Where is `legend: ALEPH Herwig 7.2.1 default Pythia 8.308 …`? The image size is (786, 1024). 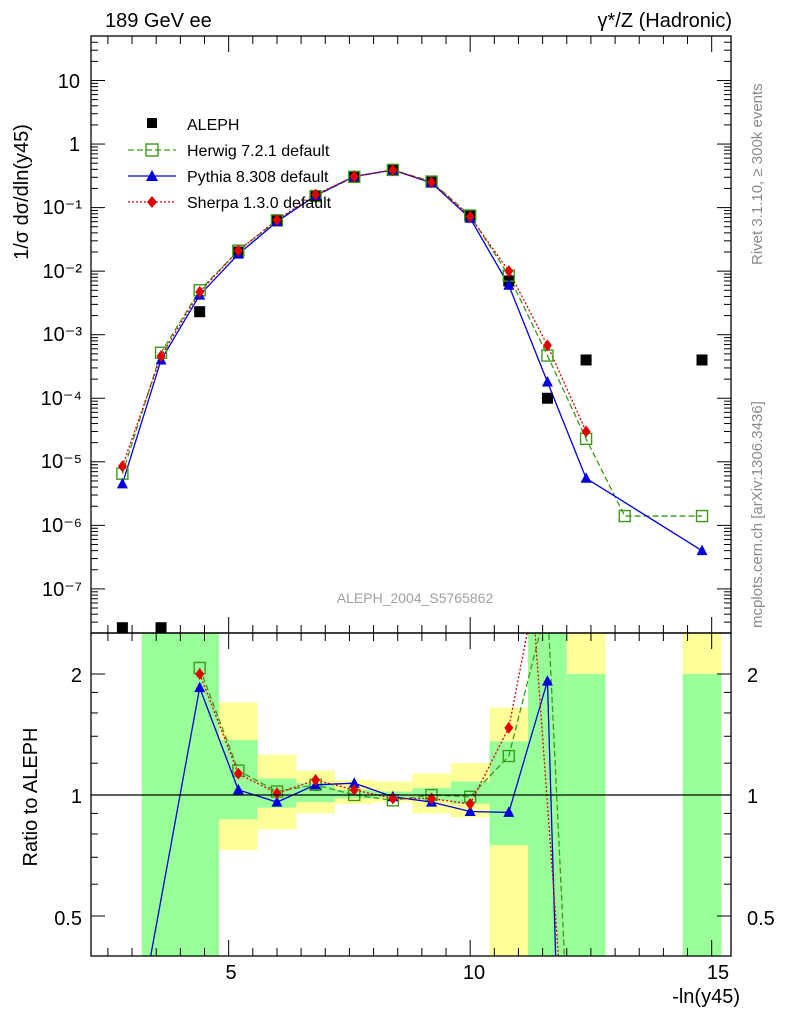
legend: ALEPH Herwig 7.2.1 default Pythia 8.308 … is located at coordinates (230, 164).